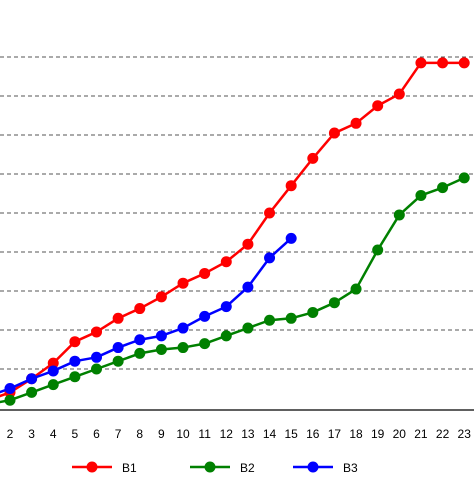 This screenshot has width=474, height=479. Describe the element at coordinates (247, 467) in the screenshot. I see `legend-label: B2` at that location.